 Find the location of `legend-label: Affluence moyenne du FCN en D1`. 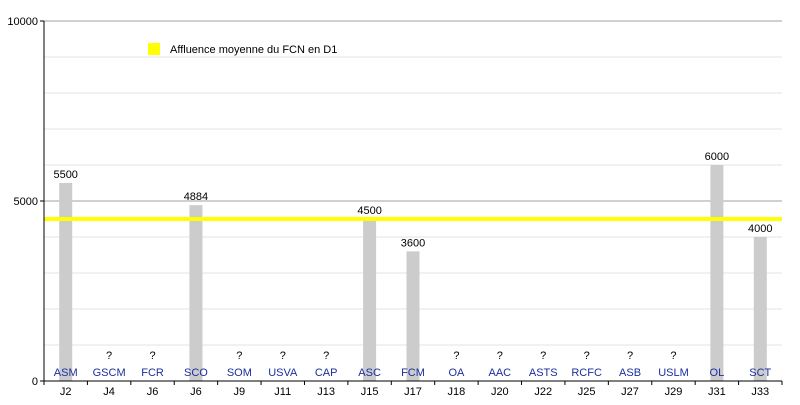

legend-label: Affluence moyenne du FCN en D1 is located at coordinates (253, 50).